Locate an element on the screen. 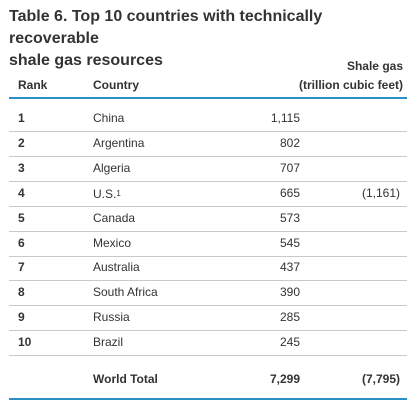  shale-gas-value-cell: 573 is located at coordinates (289, 218).